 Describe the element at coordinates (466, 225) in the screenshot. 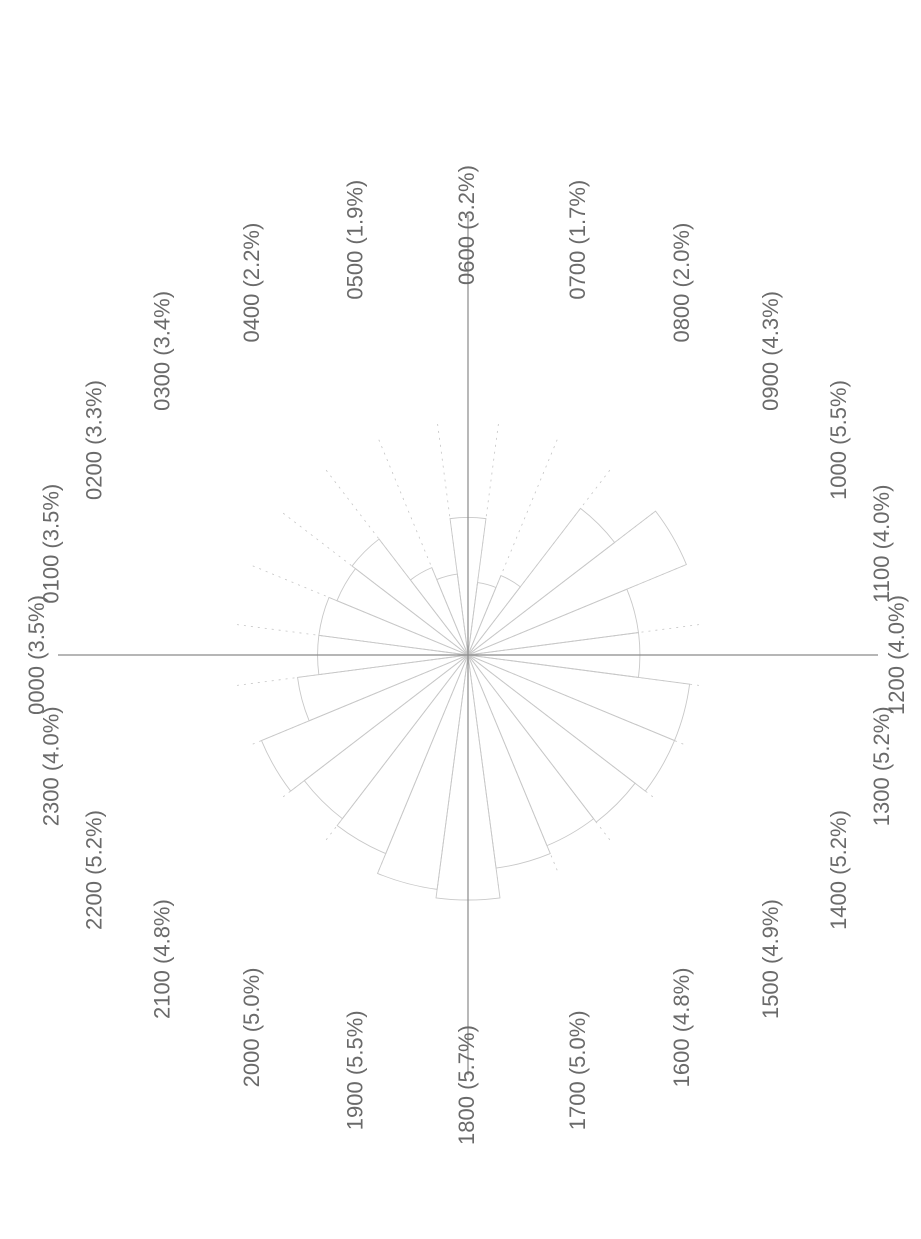

I see `wedge-label-0600: 0600 (3.2%)` at that location.